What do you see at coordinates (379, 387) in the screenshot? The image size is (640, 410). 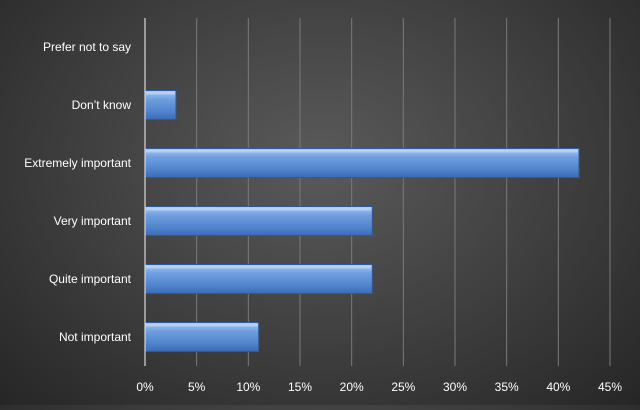 I see `x-tick-labels: 0% 5% 10% 15% 20% 25% 30% 35% 40% 45%` at bounding box center [379, 387].